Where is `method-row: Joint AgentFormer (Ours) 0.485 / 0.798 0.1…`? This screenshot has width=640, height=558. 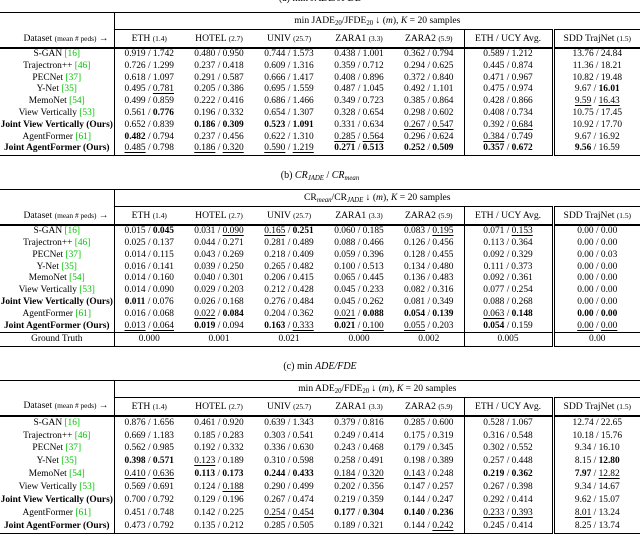 method-row: Joint AgentFormer (Ours) 0.485 / 0.798 0.1… is located at coordinates (320, 149).